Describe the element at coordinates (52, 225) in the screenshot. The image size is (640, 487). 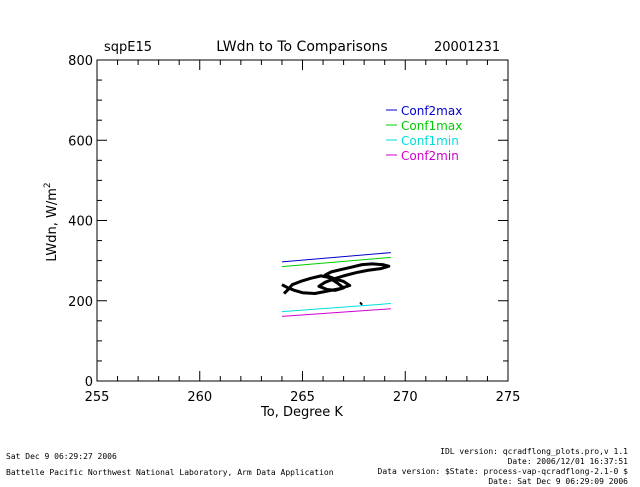
I see `y-axis-label-main: LWdn, W/m` at that location.